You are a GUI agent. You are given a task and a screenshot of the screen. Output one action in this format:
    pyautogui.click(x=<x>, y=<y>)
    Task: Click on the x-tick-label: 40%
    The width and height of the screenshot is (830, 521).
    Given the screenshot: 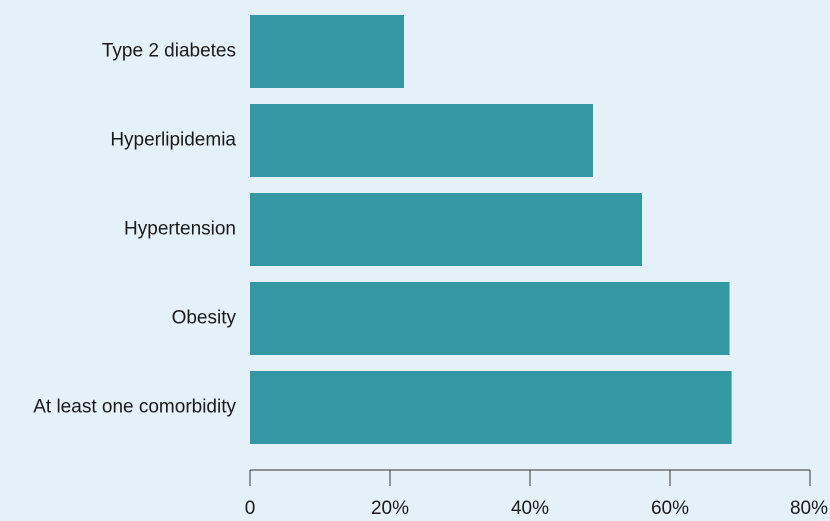 What is the action you would take?
    pyautogui.click(x=530, y=508)
    